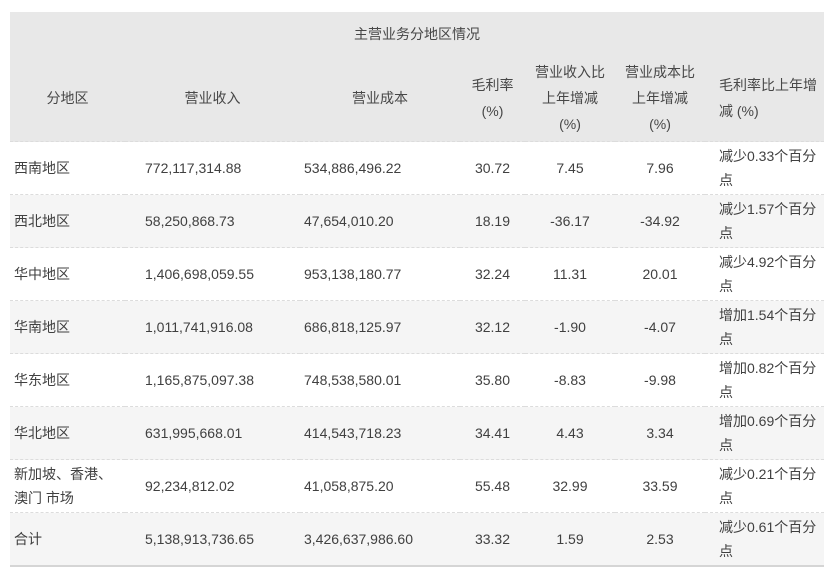  Describe the element at coordinates (492, 327) in the screenshot. I see `cell-gross_margin: 32.12` at that location.